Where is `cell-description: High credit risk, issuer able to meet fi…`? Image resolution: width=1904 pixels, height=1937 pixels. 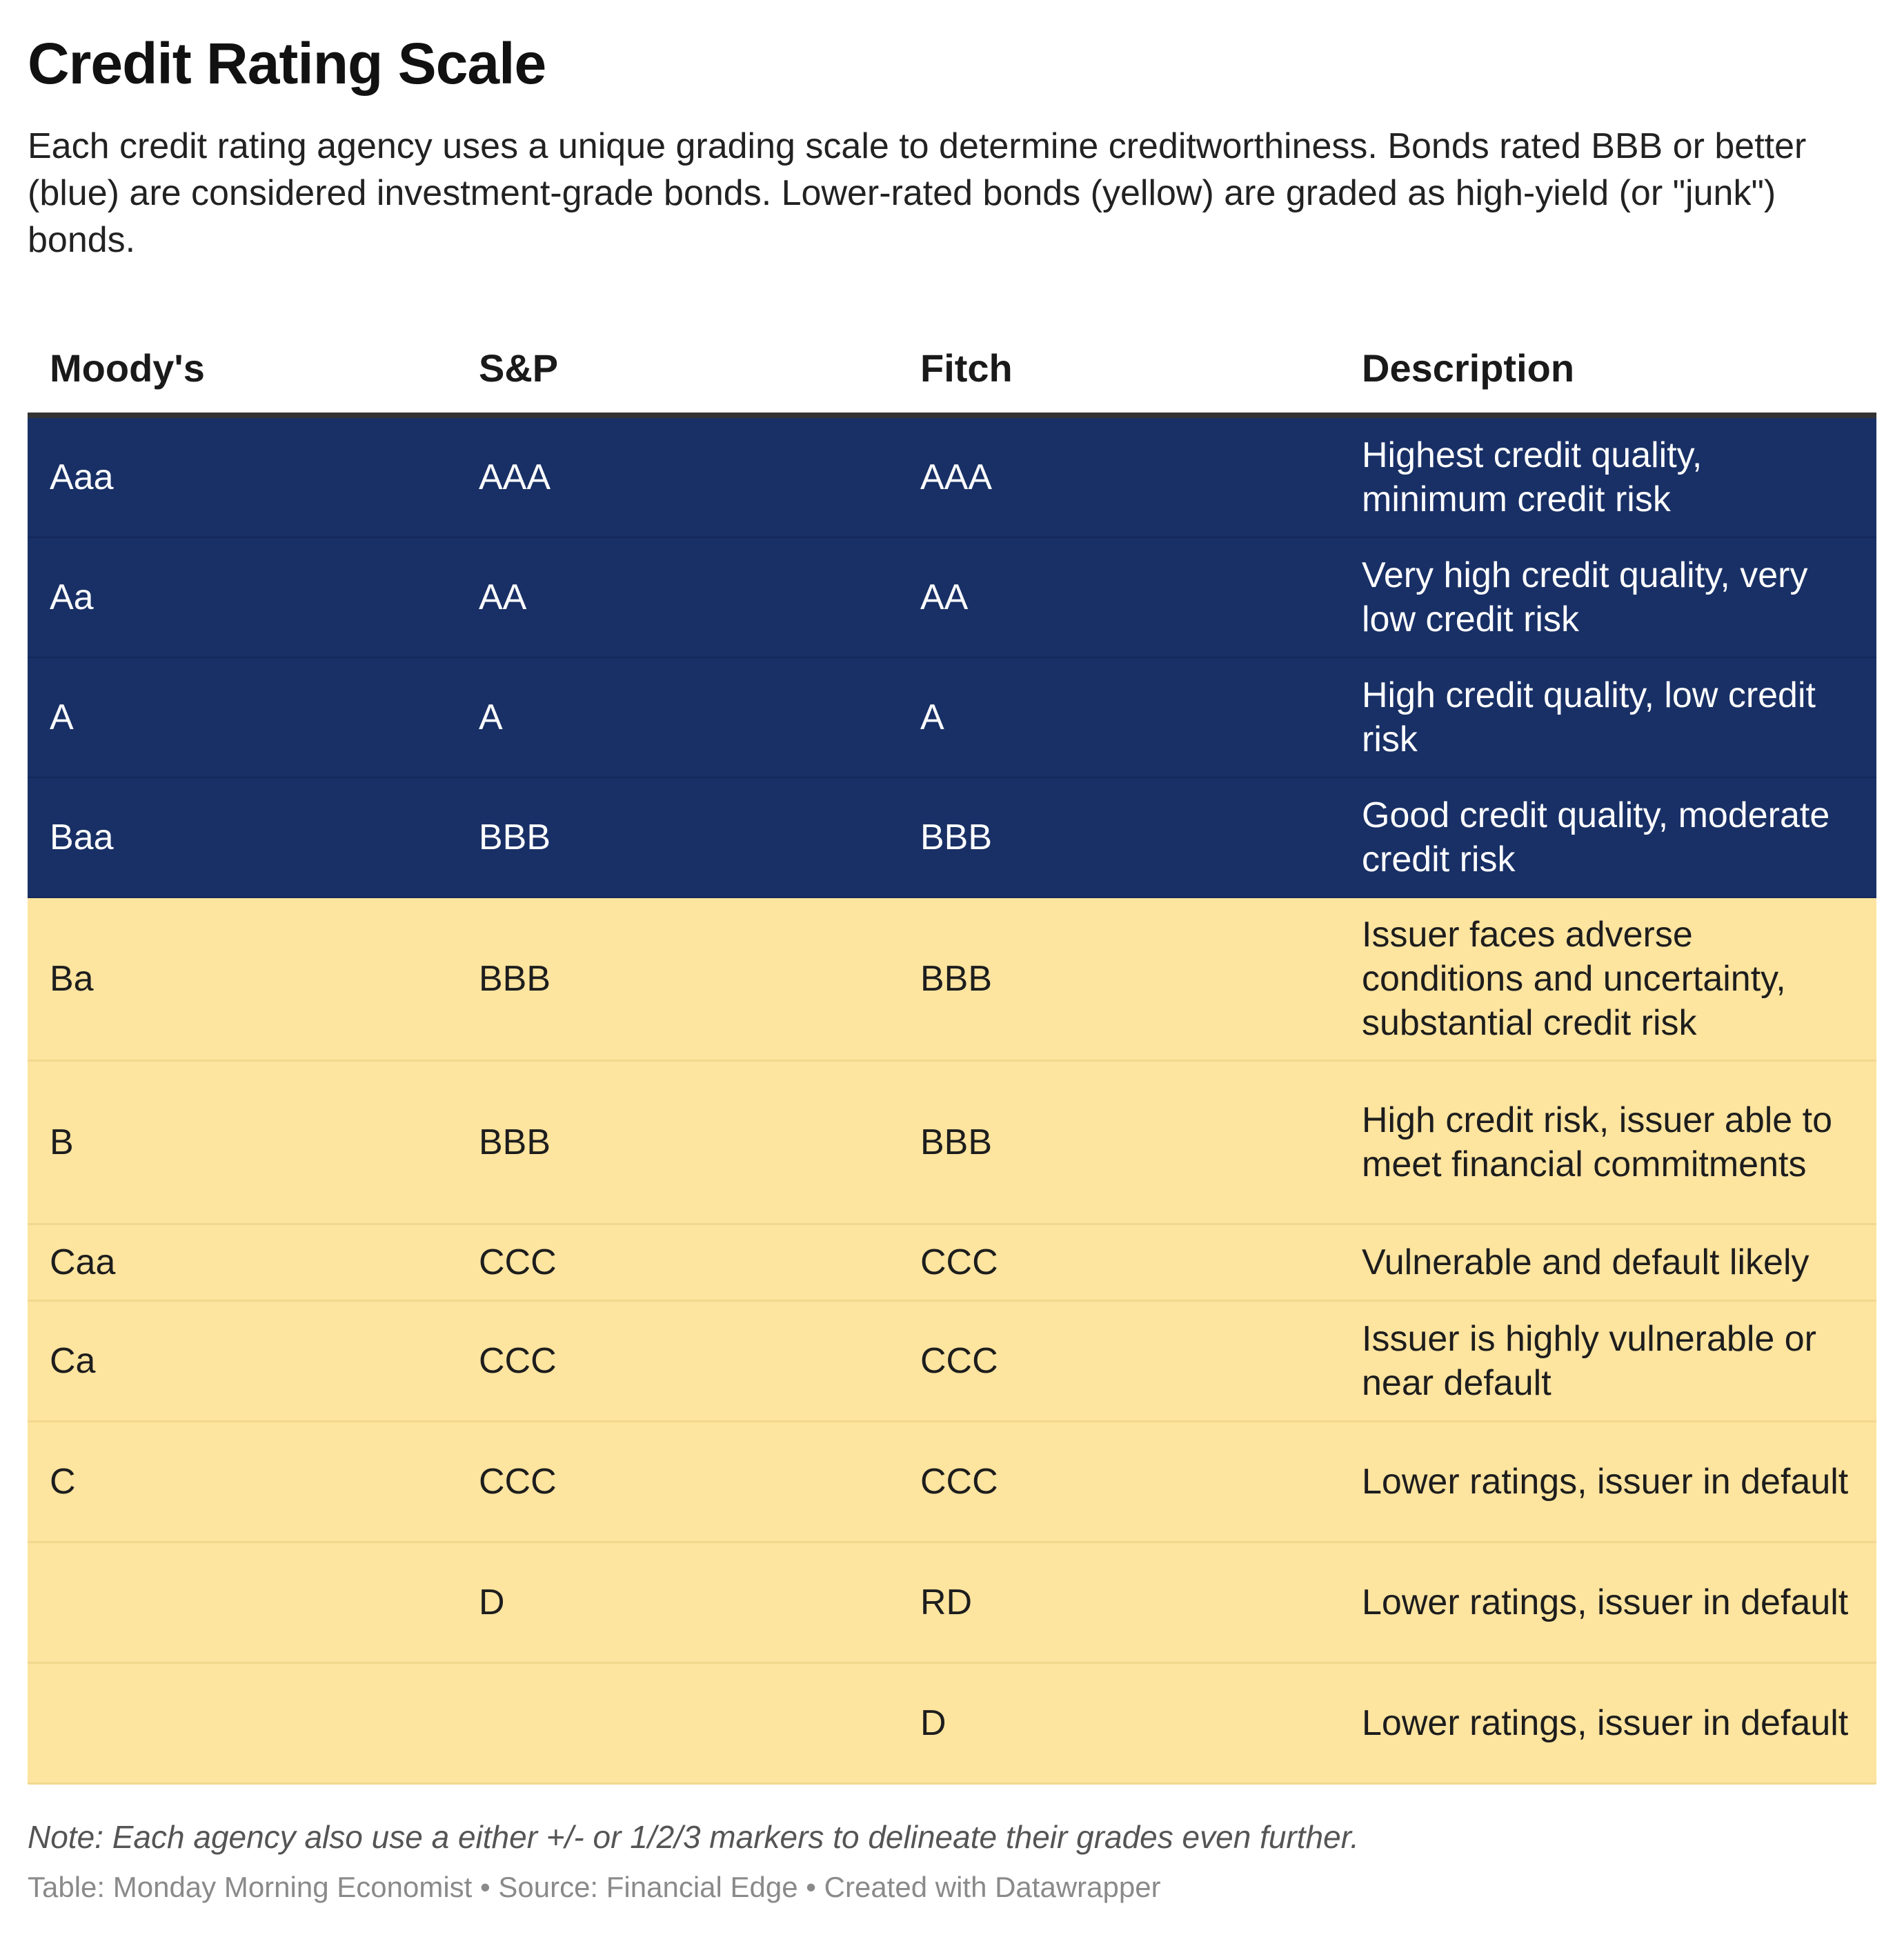 cell-description: High credit risk, issuer able to meet fi… is located at coordinates (1608, 1142).